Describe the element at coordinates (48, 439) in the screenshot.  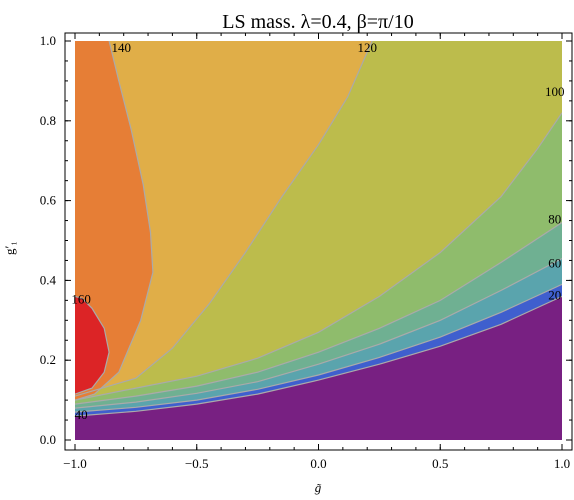
I see `y-tick-label: 0.0` at that location.